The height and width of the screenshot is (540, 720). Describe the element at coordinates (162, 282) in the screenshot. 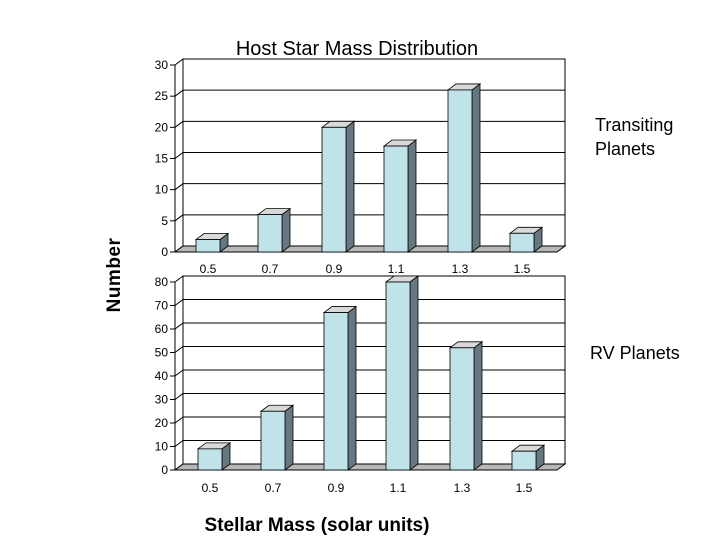

I see `y-tick-label: 80` at that location.